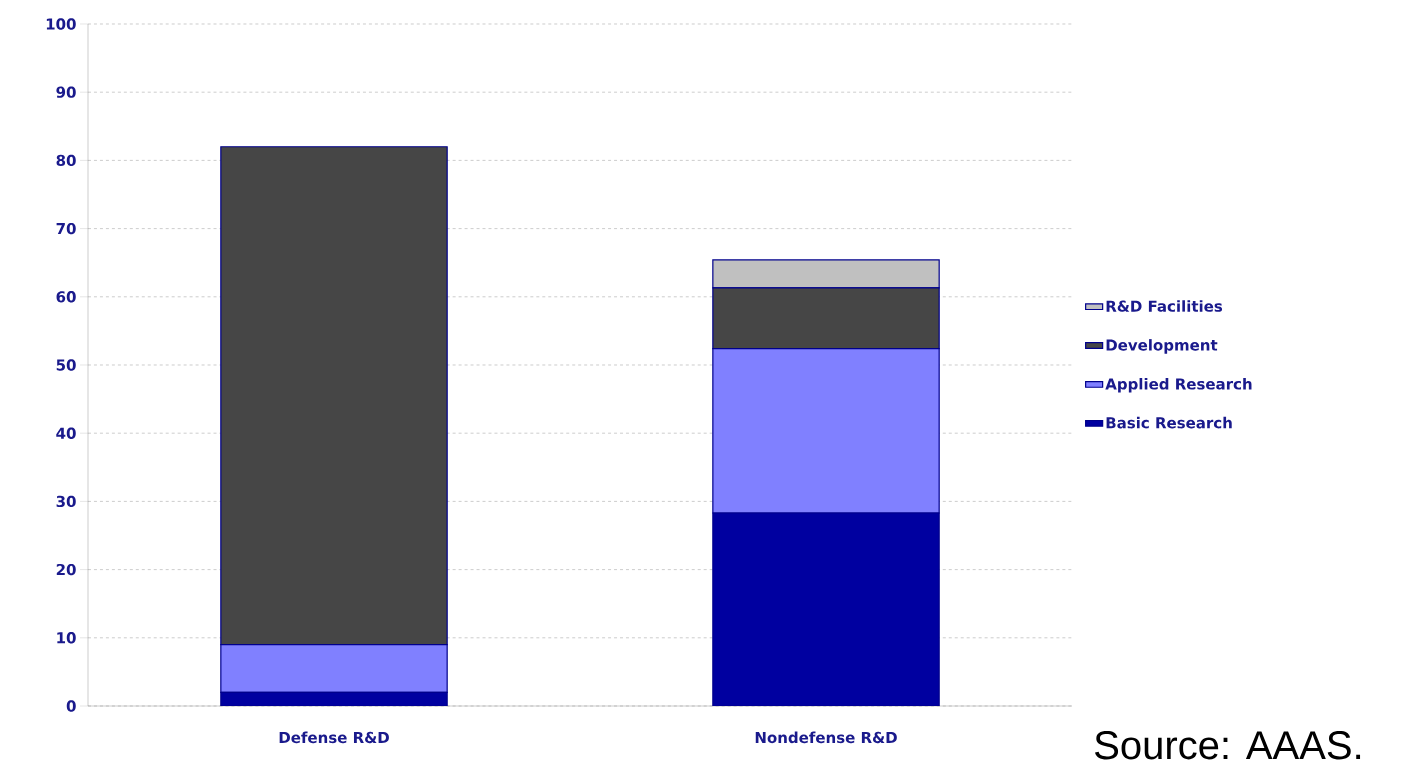  I want to click on legend-label: Basic Research, so click(1169, 422).